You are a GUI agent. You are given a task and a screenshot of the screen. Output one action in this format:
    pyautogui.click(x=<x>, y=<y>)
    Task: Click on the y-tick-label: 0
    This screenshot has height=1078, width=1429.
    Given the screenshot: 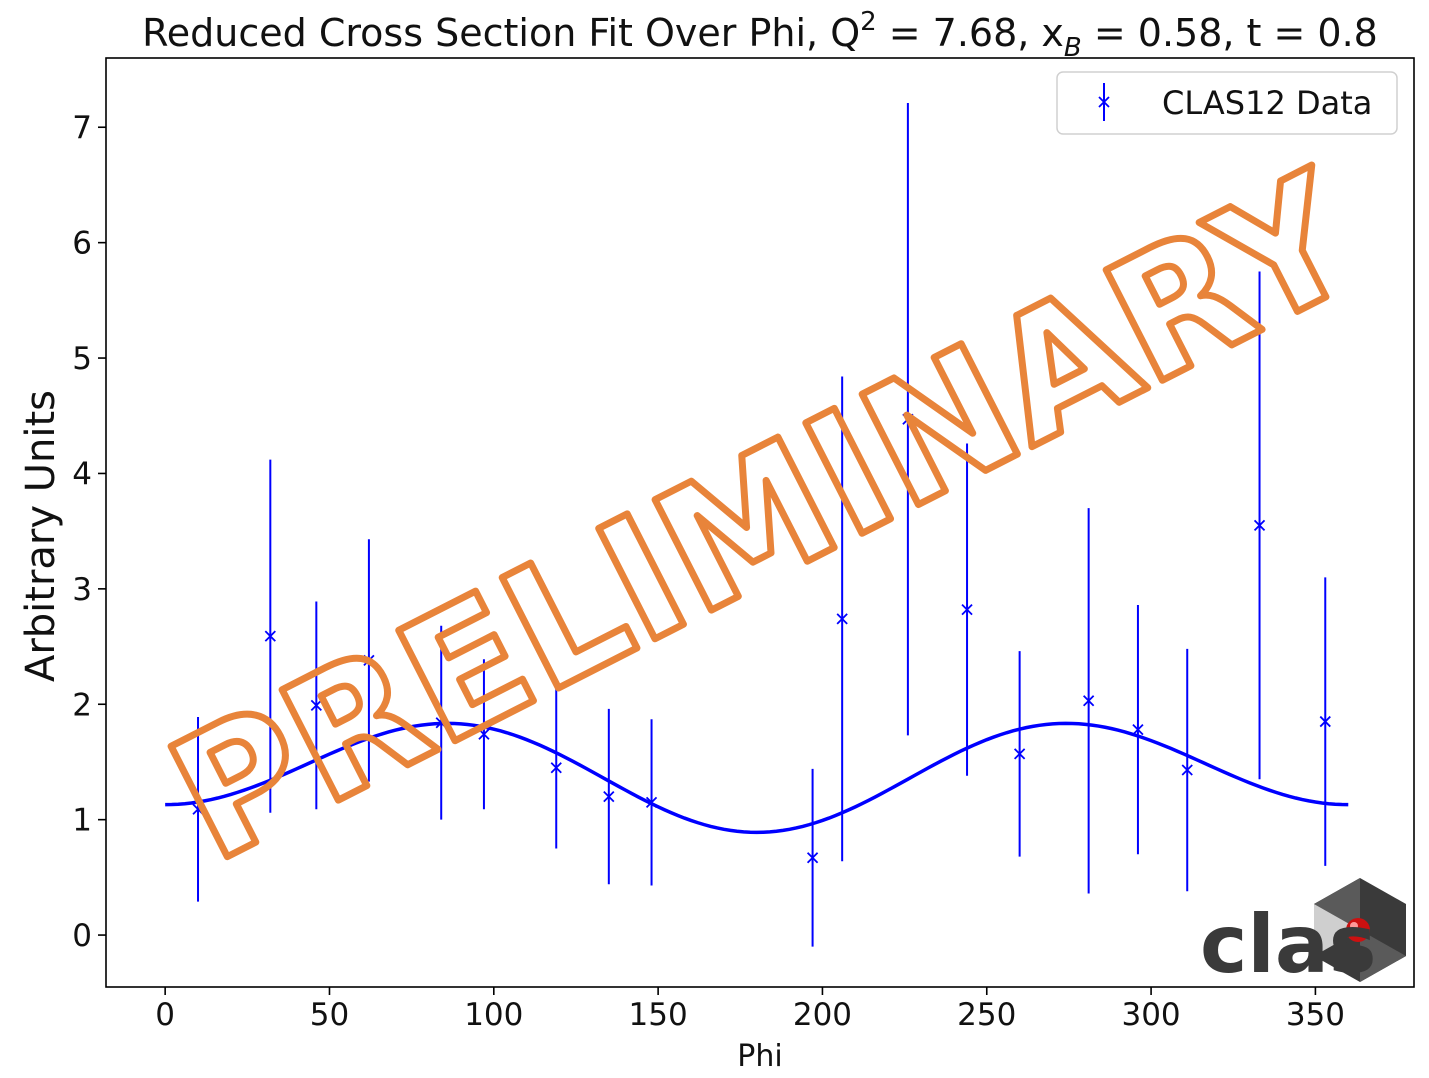 What is the action you would take?
    pyautogui.click(x=82, y=936)
    